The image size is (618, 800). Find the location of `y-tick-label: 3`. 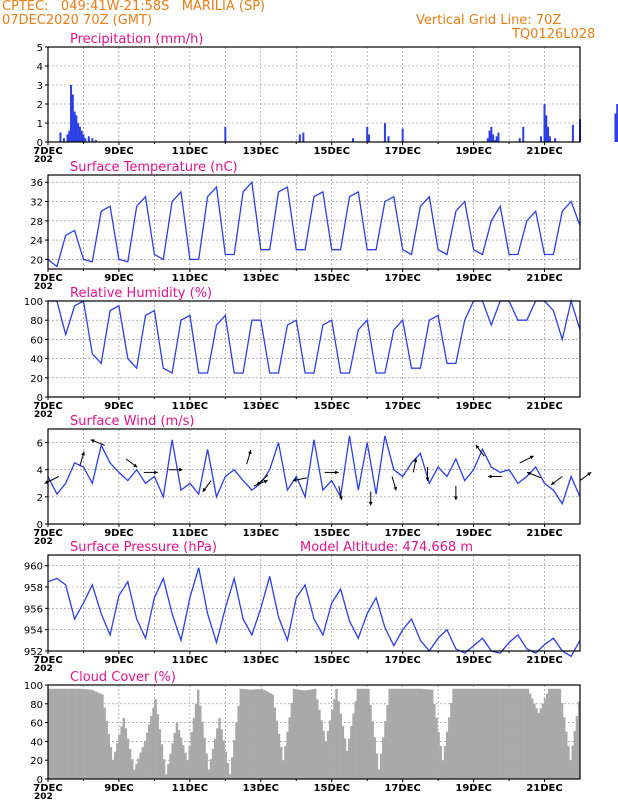

y-tick-label: 3 is located at coordinates (40, 86).